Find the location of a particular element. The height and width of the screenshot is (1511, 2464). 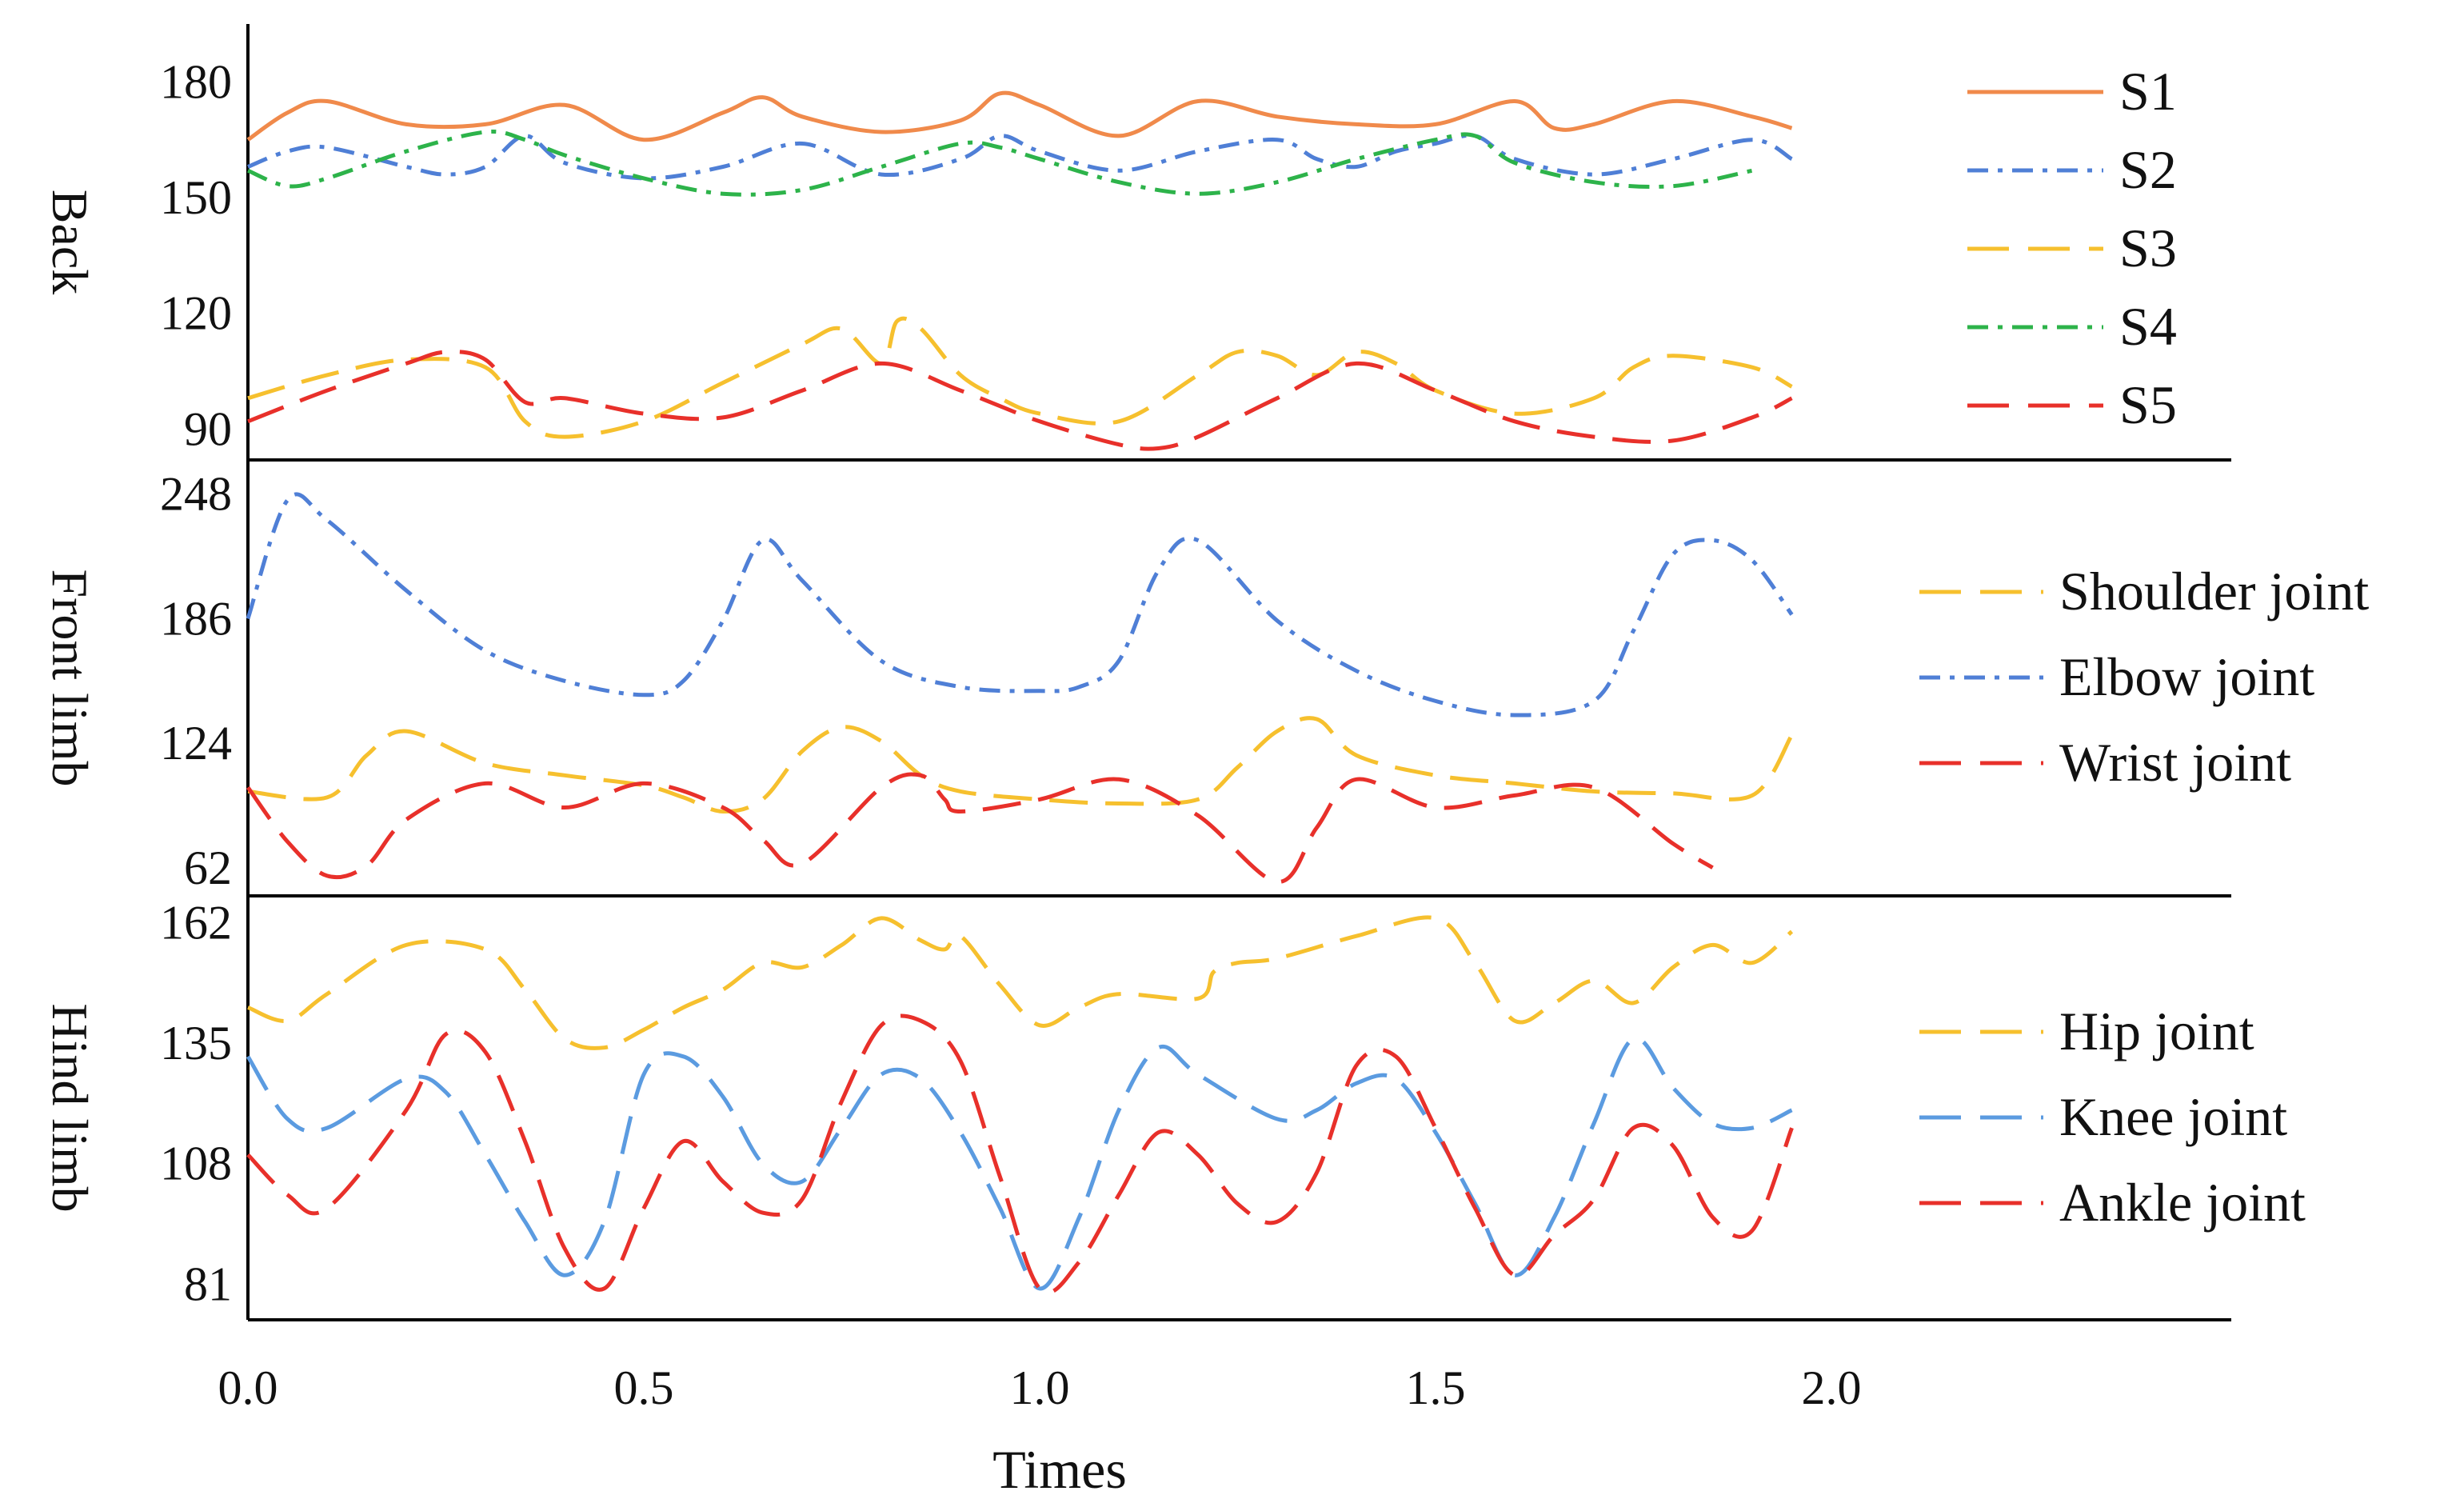

y-axis-label-hind: Hind limb is located at coordinates (70, 1107).